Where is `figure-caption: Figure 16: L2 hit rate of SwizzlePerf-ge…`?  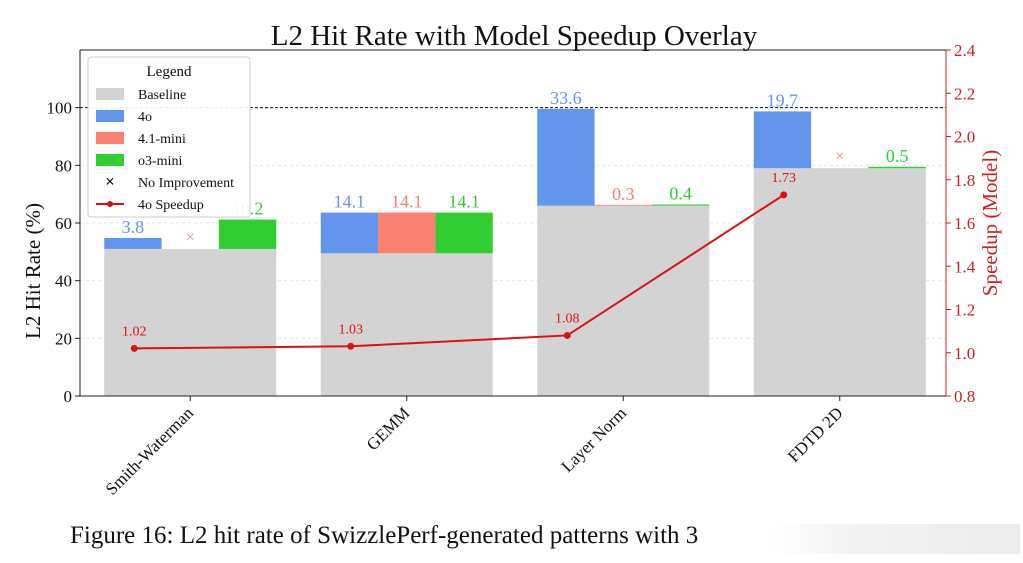
figure-caption: Figure 16: L2 hit rate of SwizzlePerf-ge… is located at coordinates (384, 535).